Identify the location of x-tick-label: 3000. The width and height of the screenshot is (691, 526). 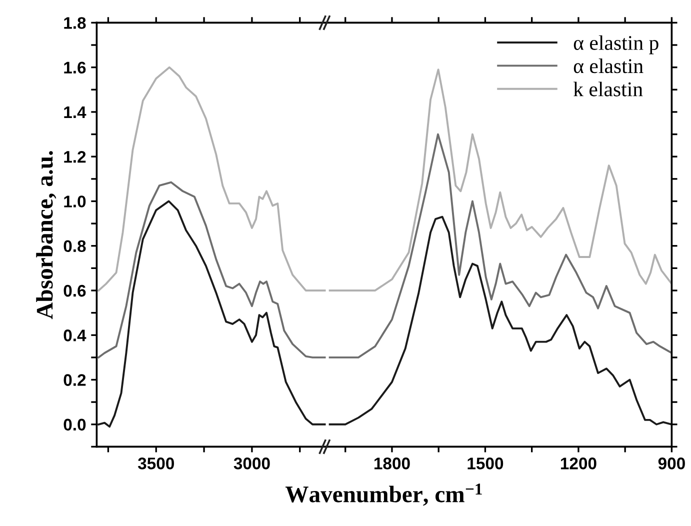
(252, 464).